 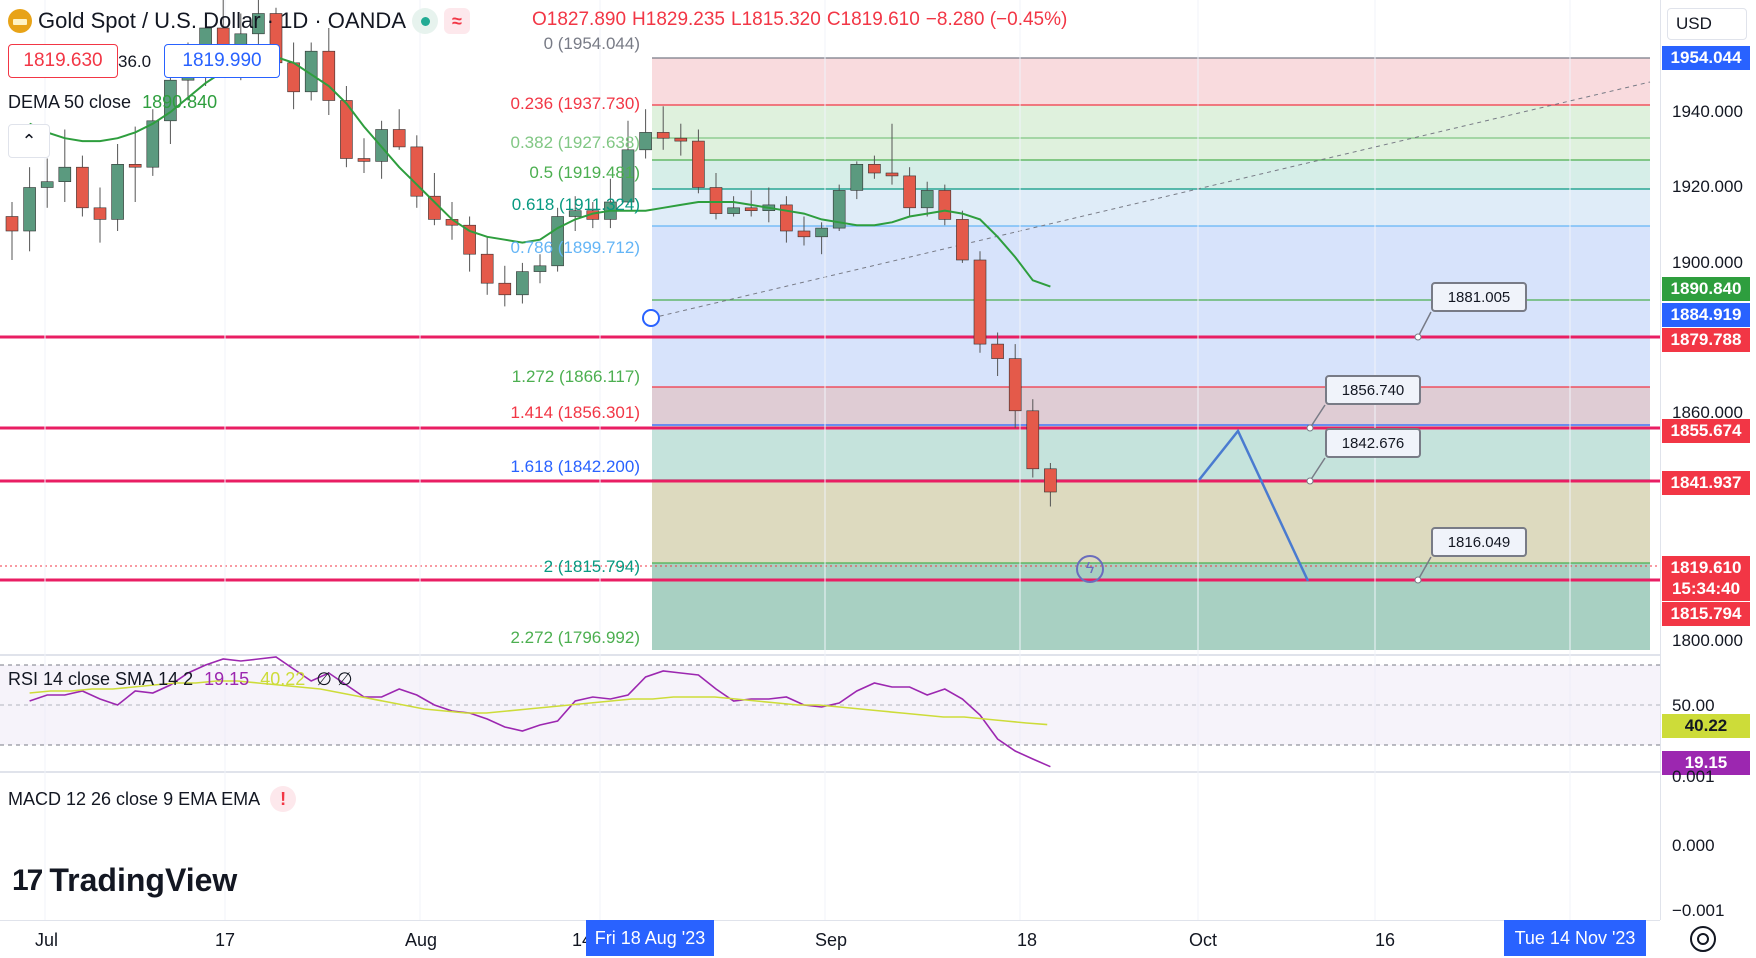 What do you see at coordinates (1706, 726) in the screenshot?
I see `rsi-axis-tag: 40.22` at bounding box center [1706, 726].